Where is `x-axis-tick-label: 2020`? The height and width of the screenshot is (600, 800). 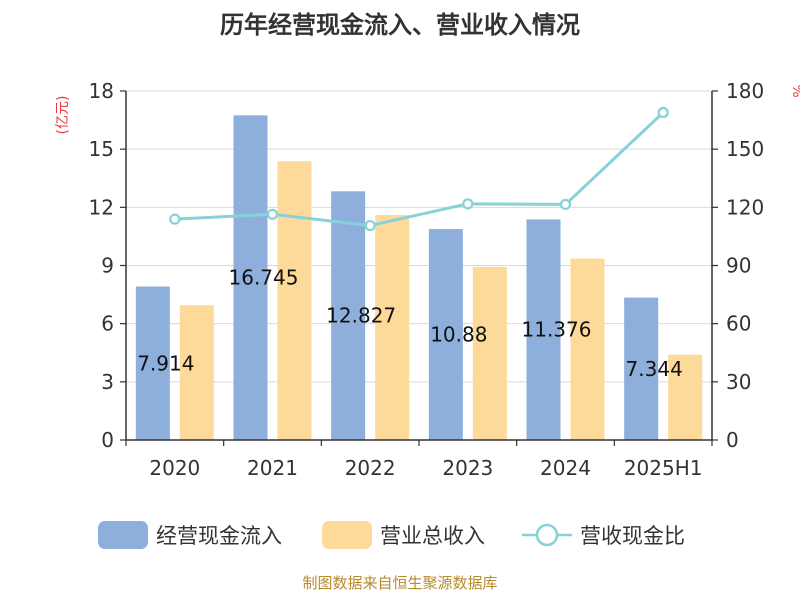
x-axis-tick-label: 2020 is located at coordinates (174, 468).